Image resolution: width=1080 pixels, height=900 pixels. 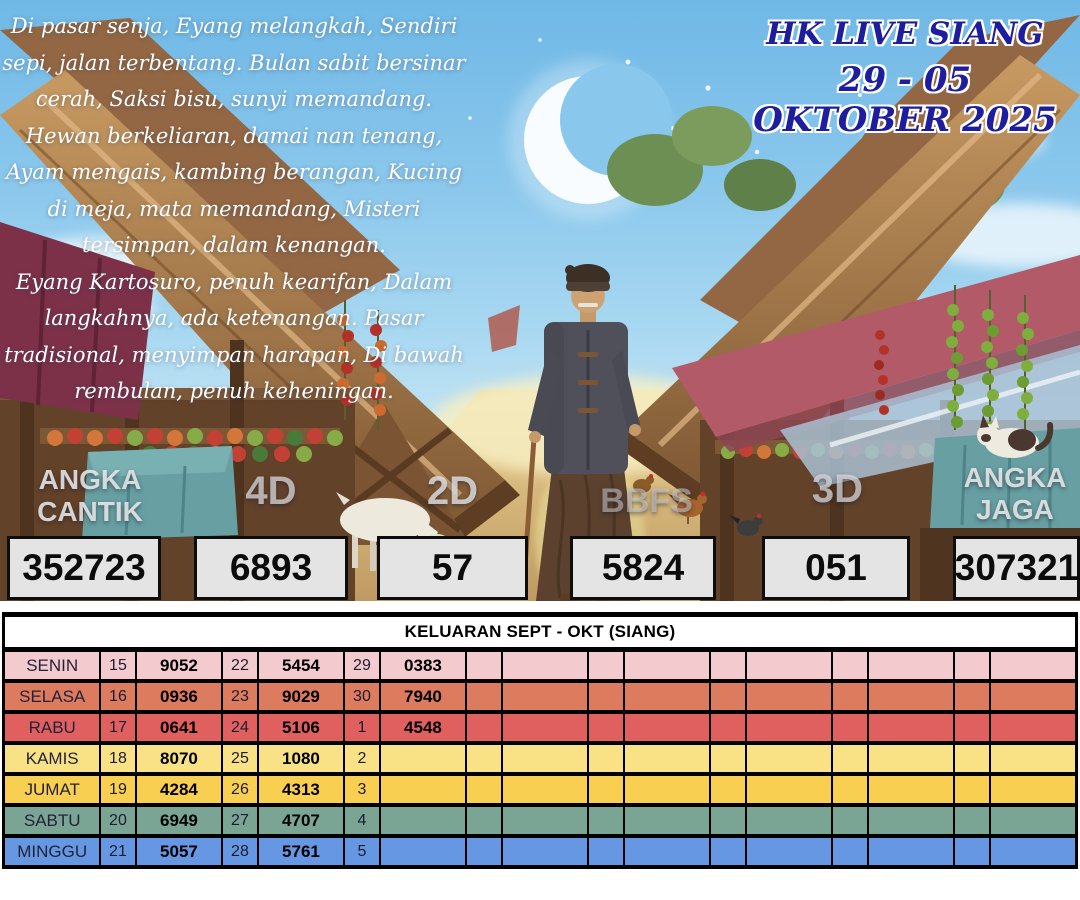 I want to click on poem-line: rembulan, penuh keheningan., so click(x=234, y=391).